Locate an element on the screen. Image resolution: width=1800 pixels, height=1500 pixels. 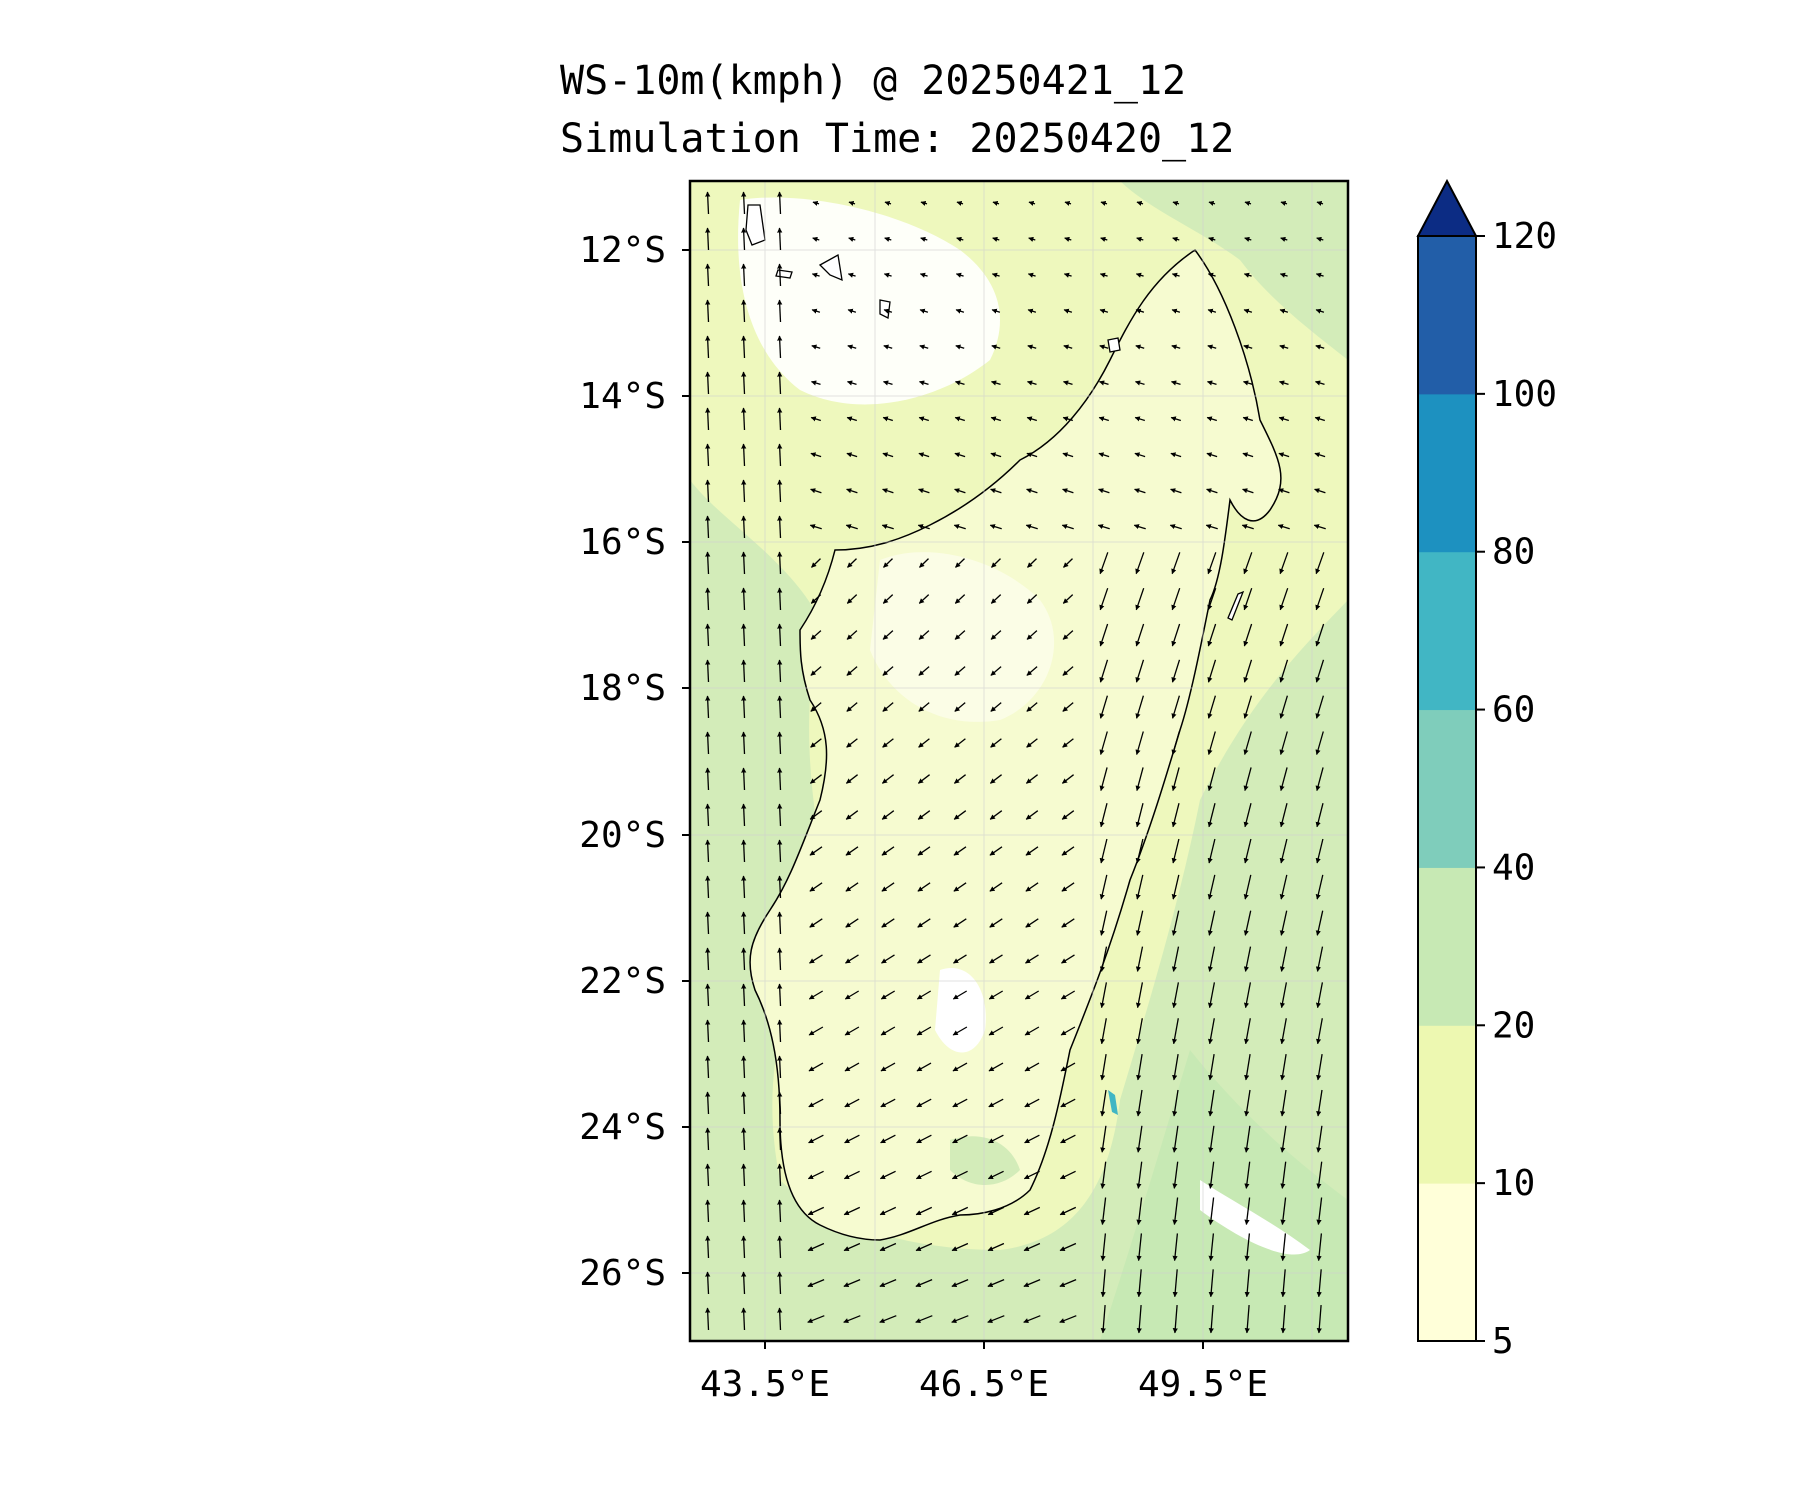
lat-label: 14°S is located at coordinates (622, 396).